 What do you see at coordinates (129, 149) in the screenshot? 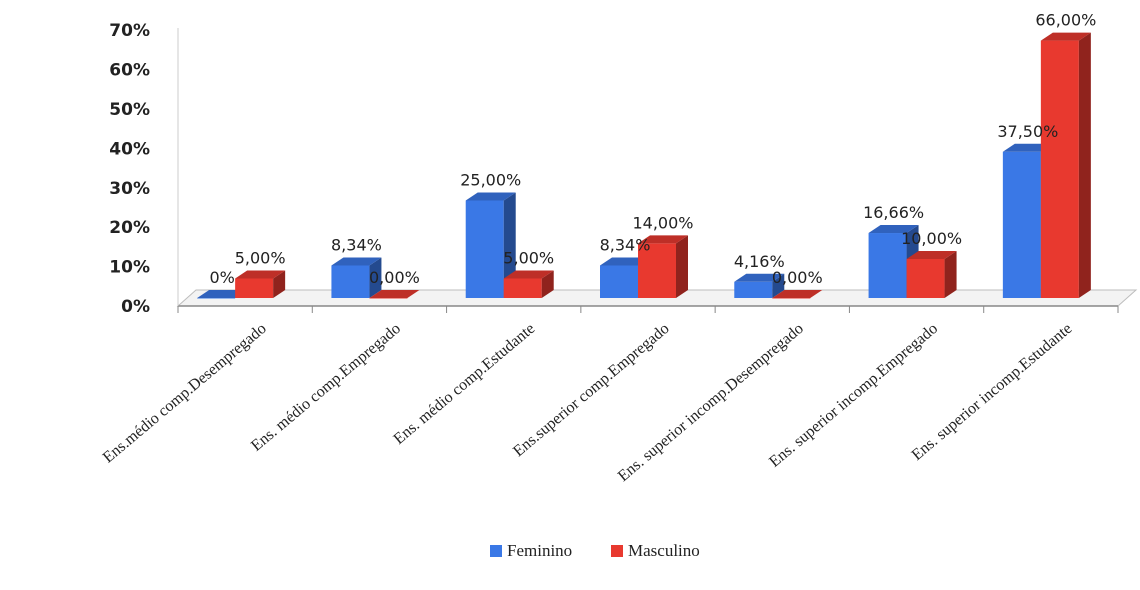
I see `y-tick-label: 40%` at bounding box center [129, 149].